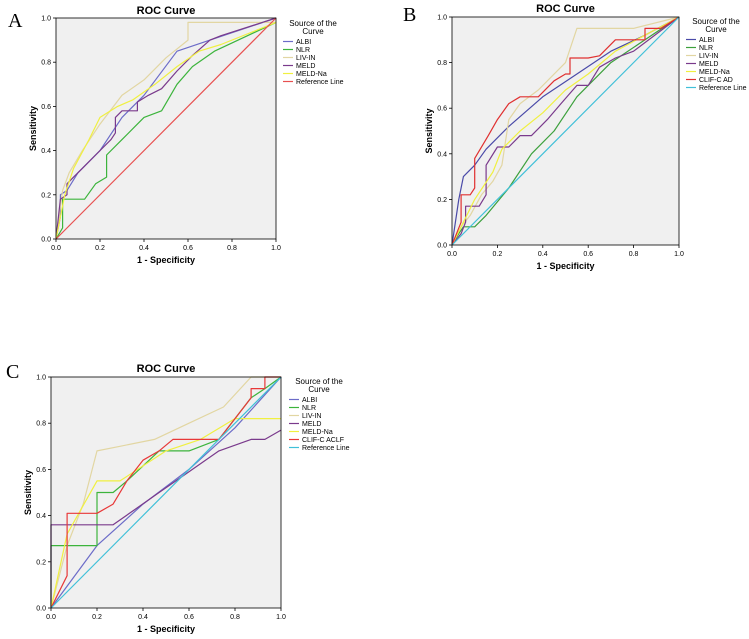 Image resolution: width=749 pixels, height=639 pixels. What do you see at coordinates (309, 400) in the screenshot?
I see `legend-label-albi-c: ALBI` at bounding box center [309, 400].